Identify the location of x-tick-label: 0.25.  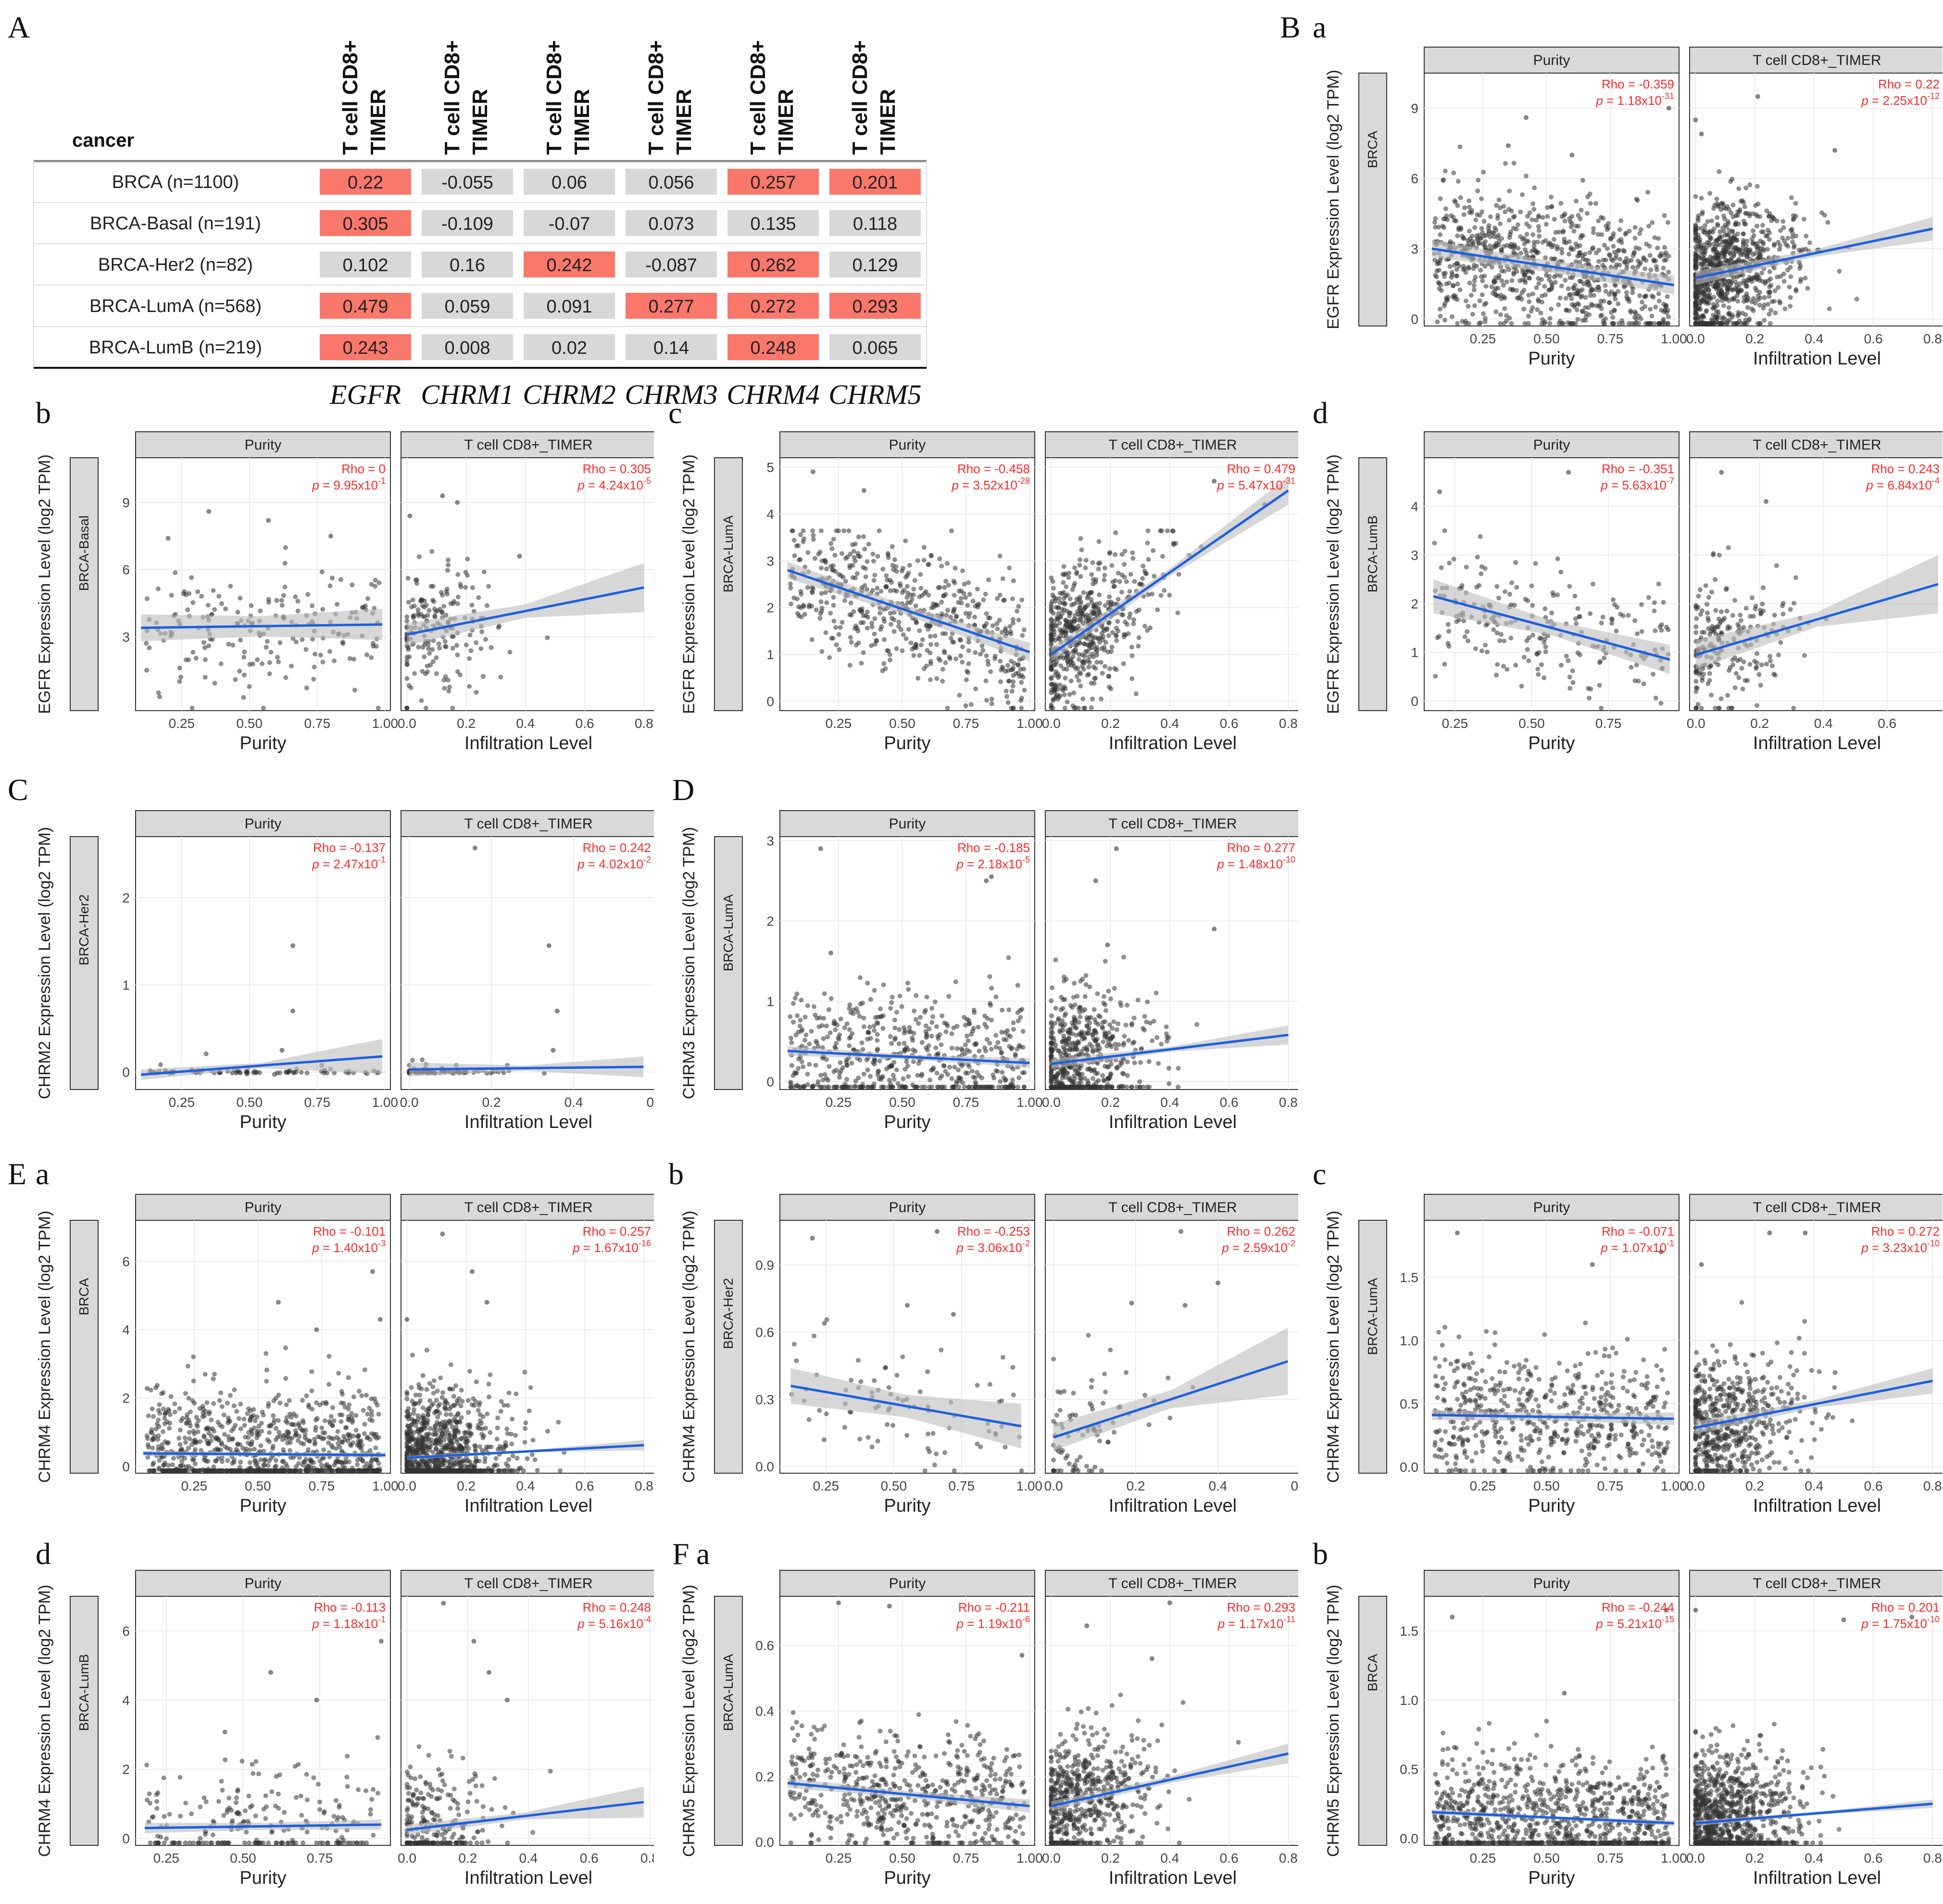
(839, 723).